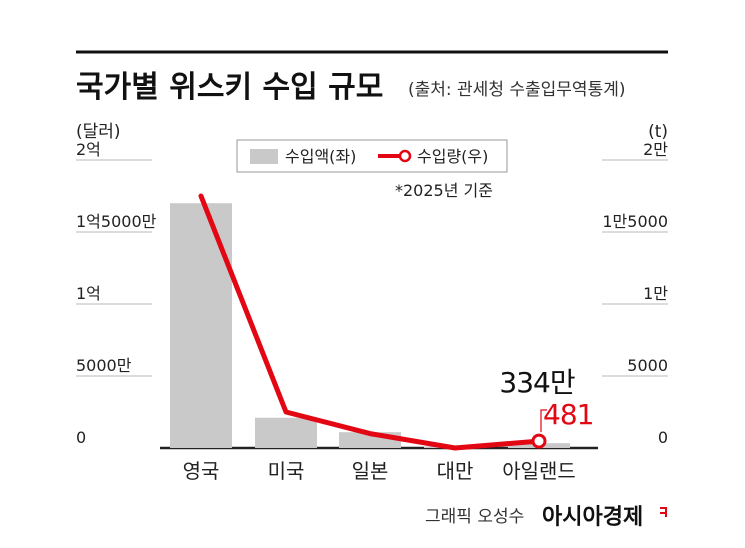 The width and height of the screenshot is (745, 548). I want to click on right-axis-unit: (t), so click(658, 132).